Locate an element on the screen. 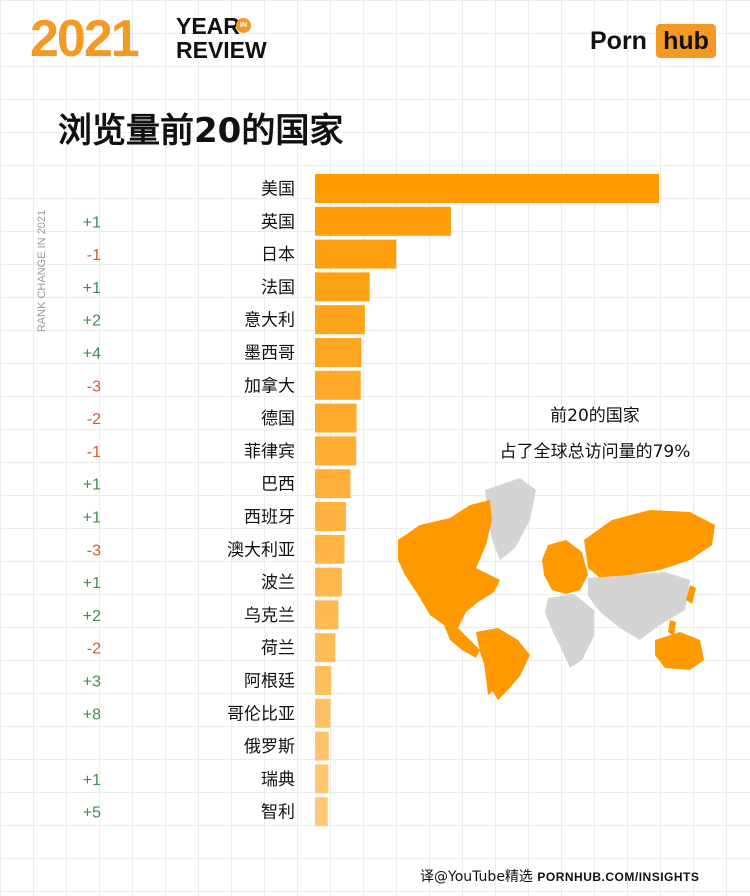 This screenshot has width=750, height=896. country-label: 乌克兰 is located at coordinates (269, 616).